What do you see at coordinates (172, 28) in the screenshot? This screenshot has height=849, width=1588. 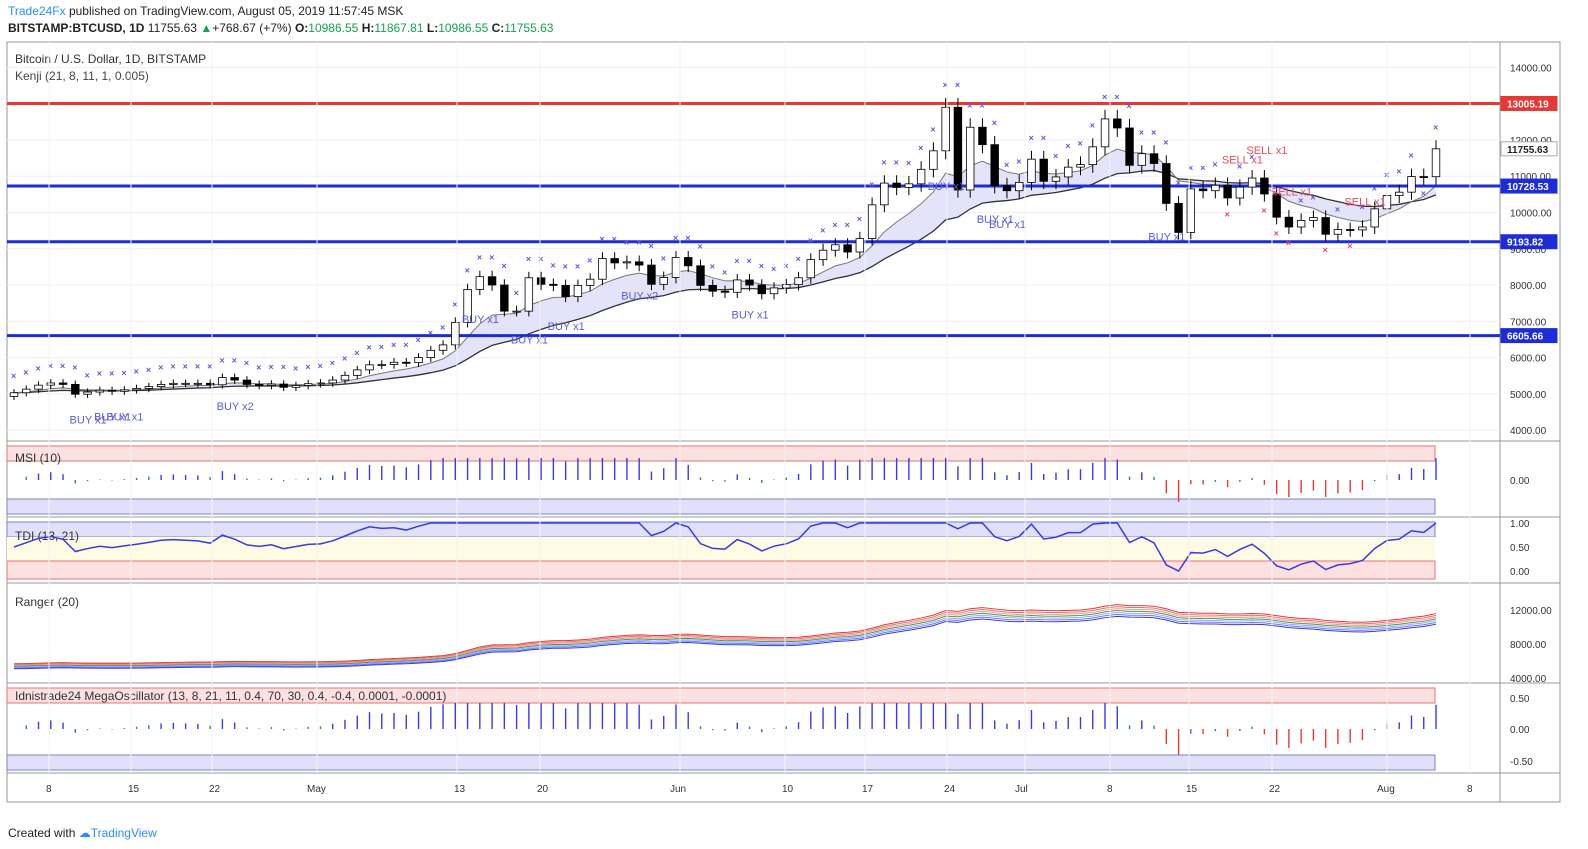 I see `last-price: 11755.63` at bounding box center [172, 28].